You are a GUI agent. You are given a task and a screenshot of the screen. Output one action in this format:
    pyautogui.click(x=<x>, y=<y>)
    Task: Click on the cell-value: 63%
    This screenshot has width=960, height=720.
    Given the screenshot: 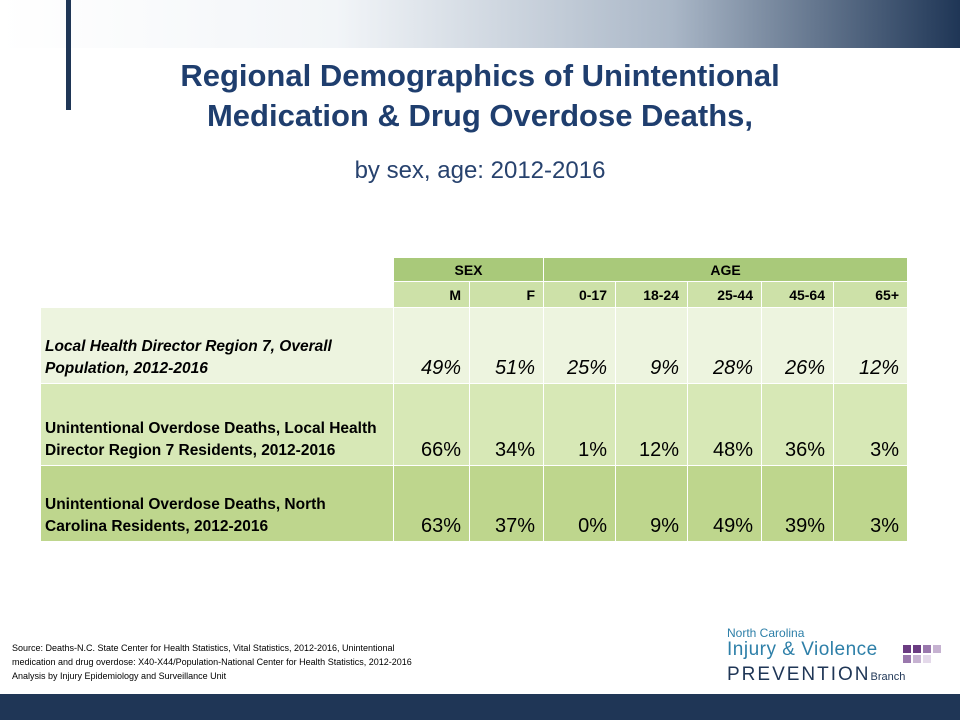 What is the action you would take?
    pyautogui.click(x=431, y=503)
    